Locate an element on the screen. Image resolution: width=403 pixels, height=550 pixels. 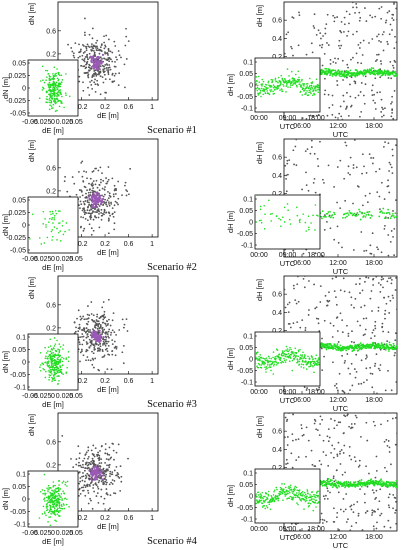
y-tick-label: -0.05 is located at coordinates (245, 371).